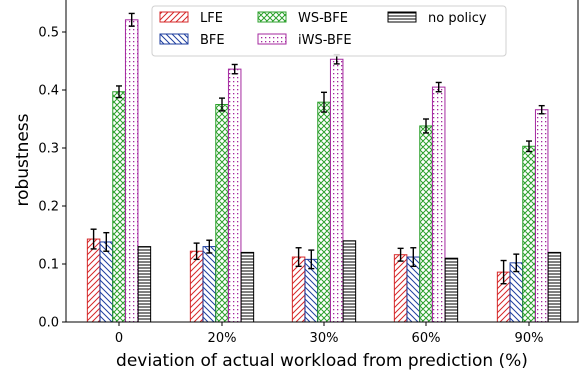  I want to click on legend-item: LFE, so click(191, 18).